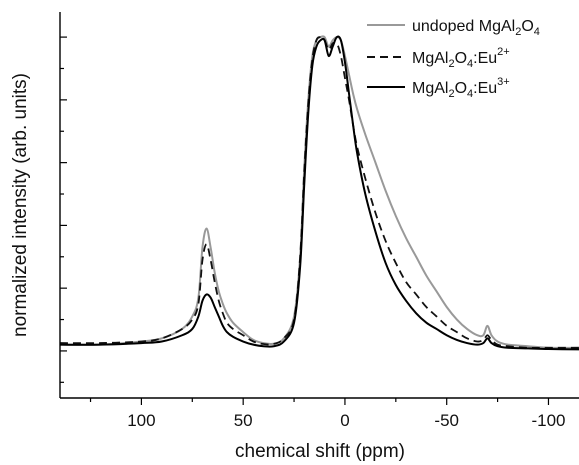  Describe the element at coordinates (243, 420) in the screenshot. I see `x-tick-label: 50` at that location.